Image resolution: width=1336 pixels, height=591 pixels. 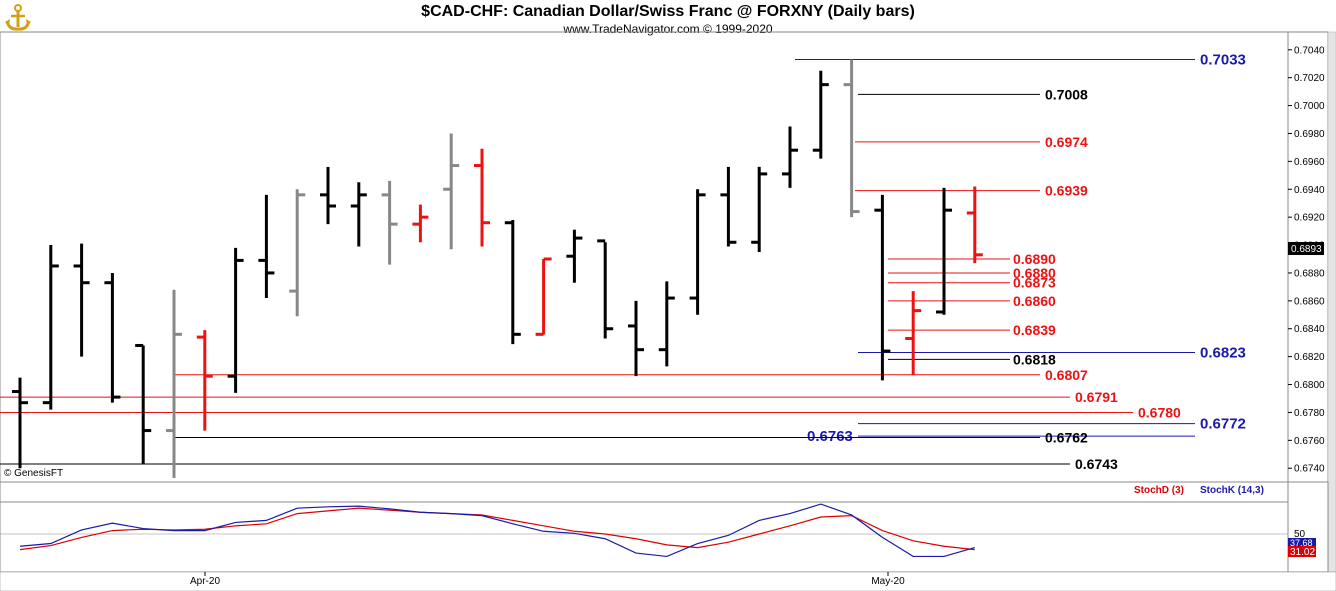 What do you see at coordinates (1066, 94) in the screenshot?
I see `level-label-0.7008: 0.7008` at bounding box center [1066, 94].